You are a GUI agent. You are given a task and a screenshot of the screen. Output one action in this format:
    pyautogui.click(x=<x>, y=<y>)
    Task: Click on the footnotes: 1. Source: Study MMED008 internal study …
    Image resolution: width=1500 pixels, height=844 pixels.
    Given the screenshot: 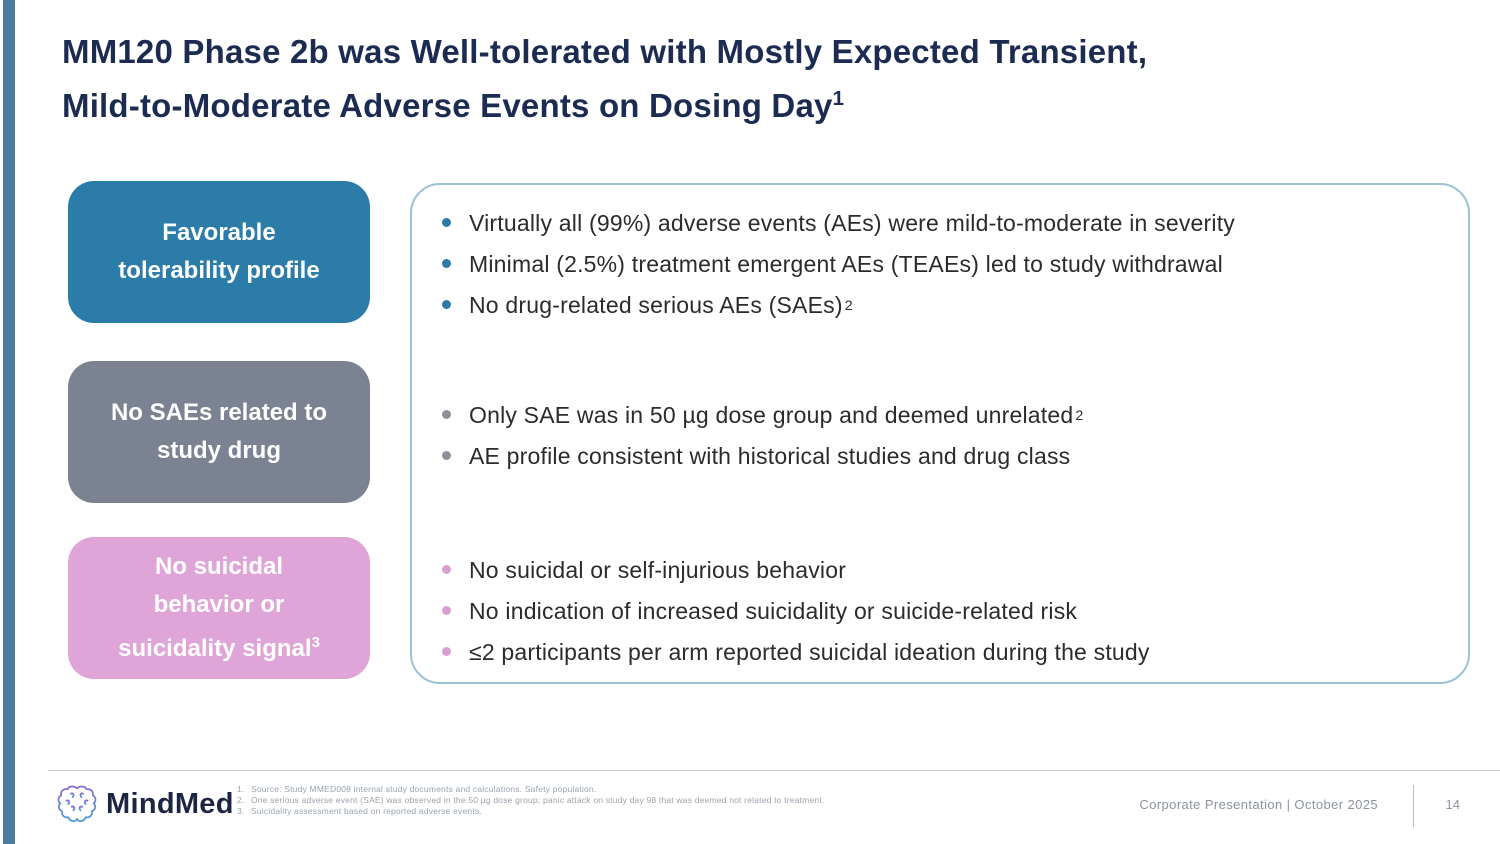 What is the action you would take?
    pyautogui.click(x=530, y=800)
    